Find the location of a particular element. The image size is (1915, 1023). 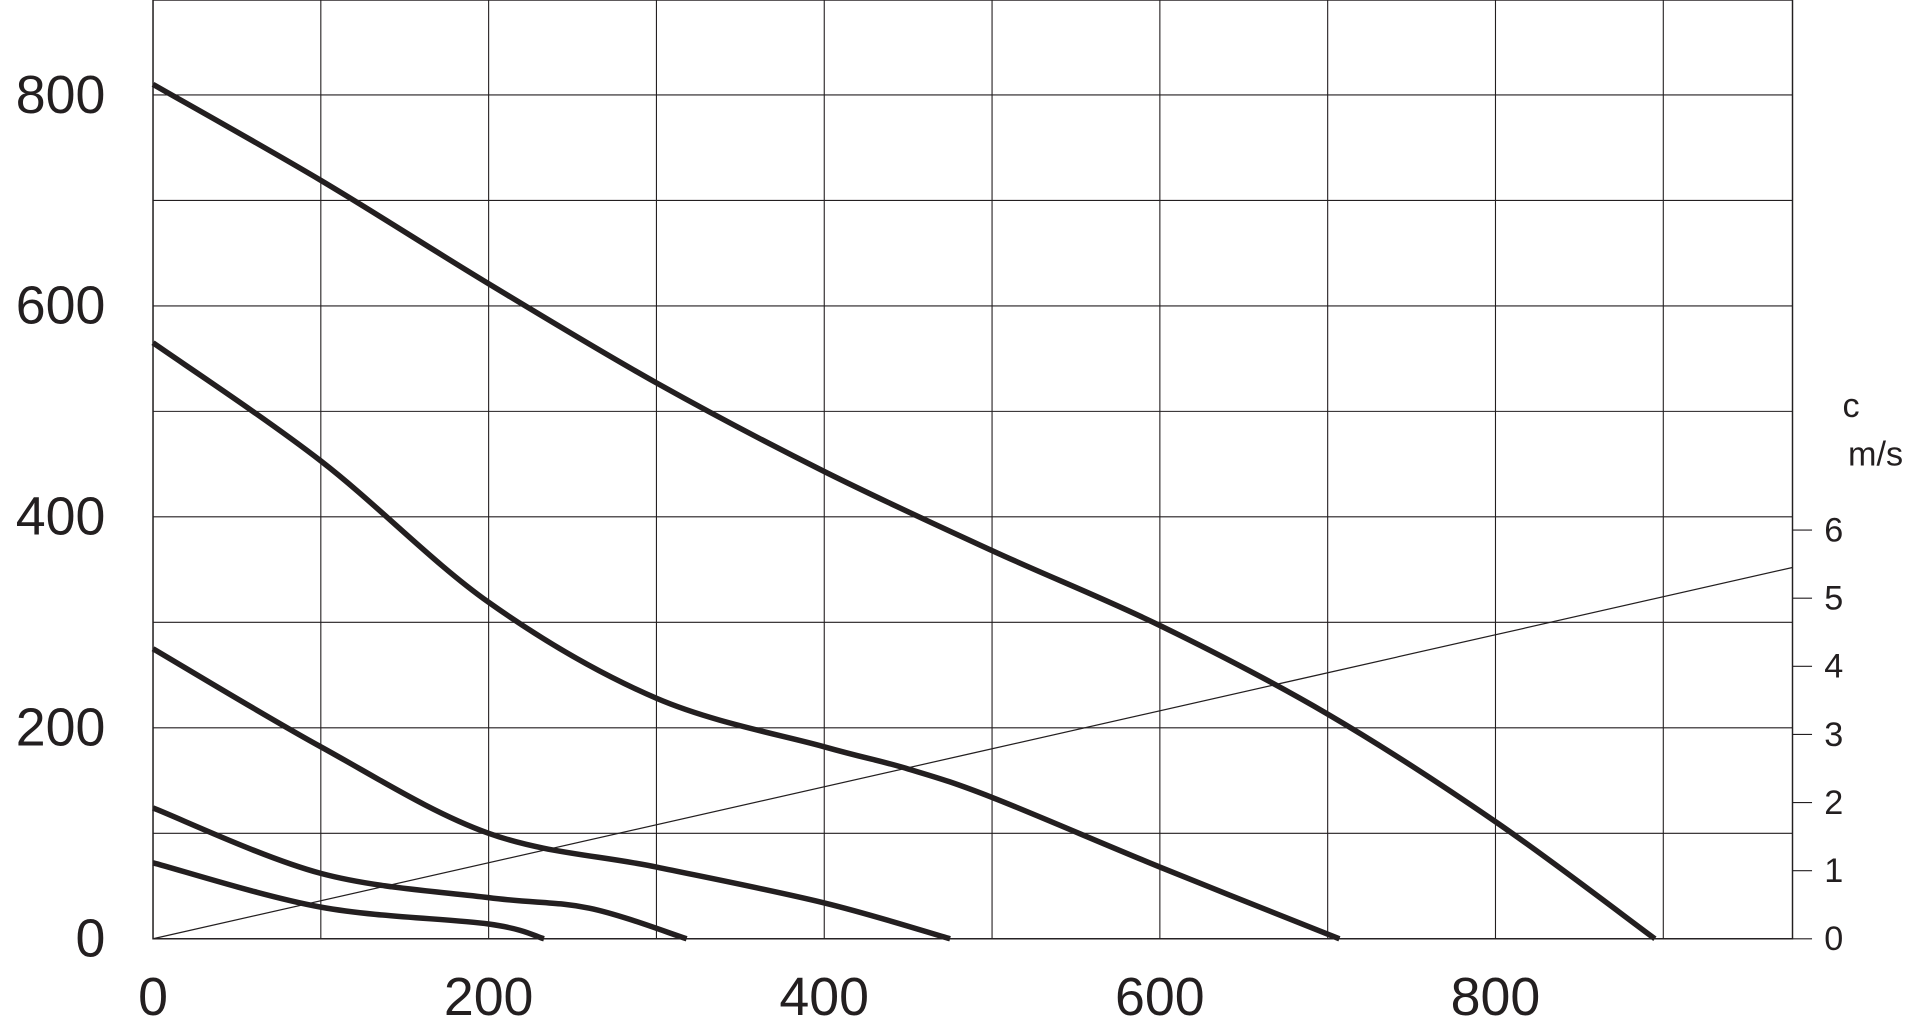

y-tick-label: 0 is located at coordinates (91, 939).